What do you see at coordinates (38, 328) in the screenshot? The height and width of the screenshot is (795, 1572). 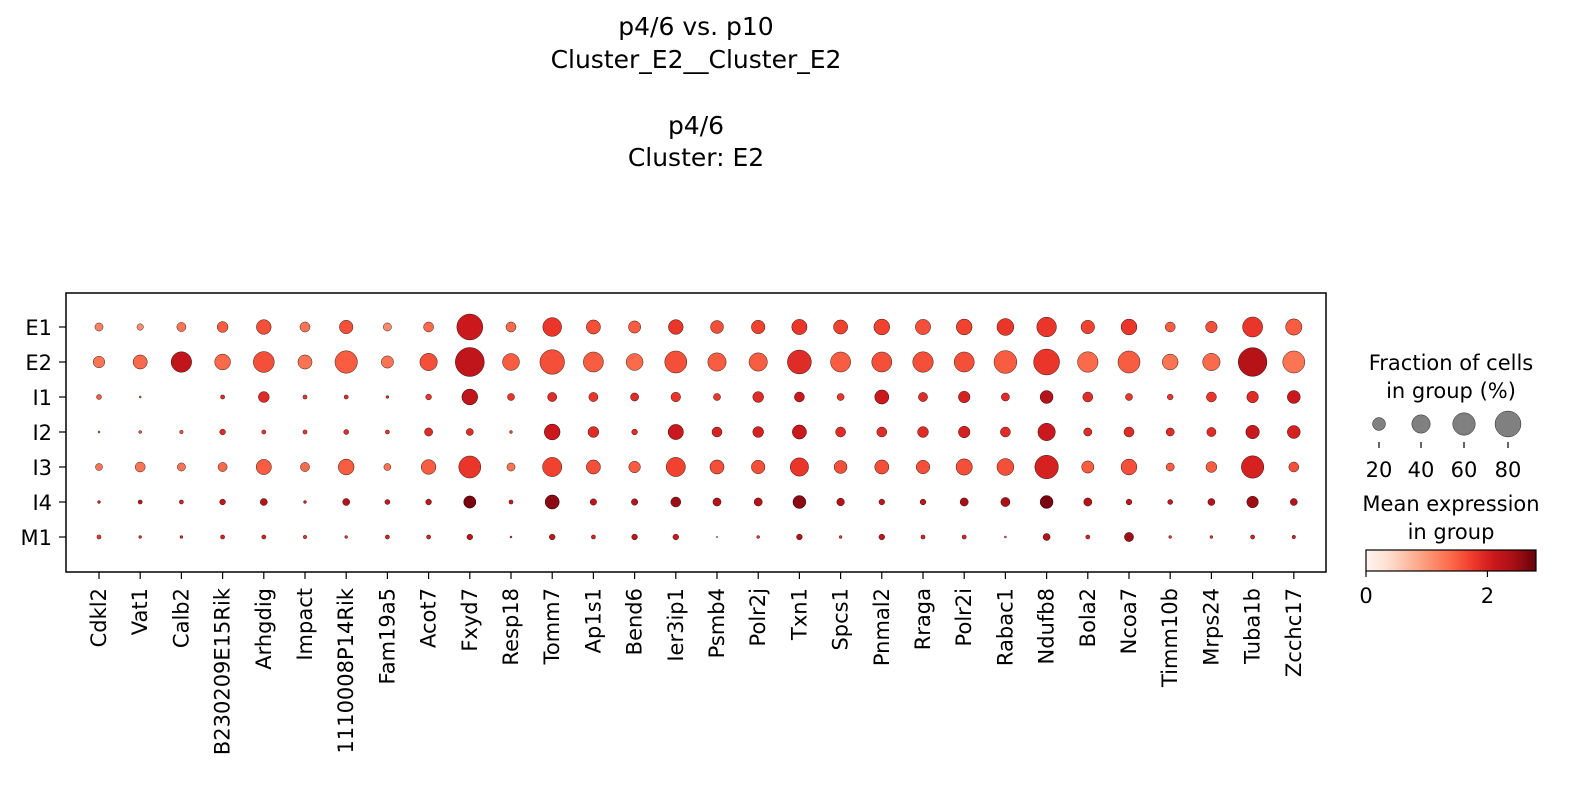 I see `y-tick-label: E1` at bounding box center [38, 328].